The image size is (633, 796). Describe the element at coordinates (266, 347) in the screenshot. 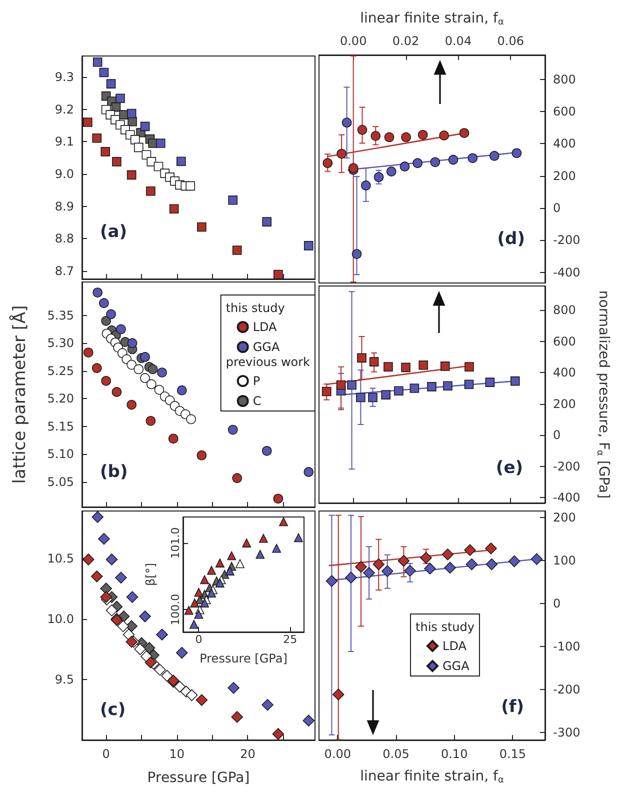

I see `legend-label: GGA` at that location.